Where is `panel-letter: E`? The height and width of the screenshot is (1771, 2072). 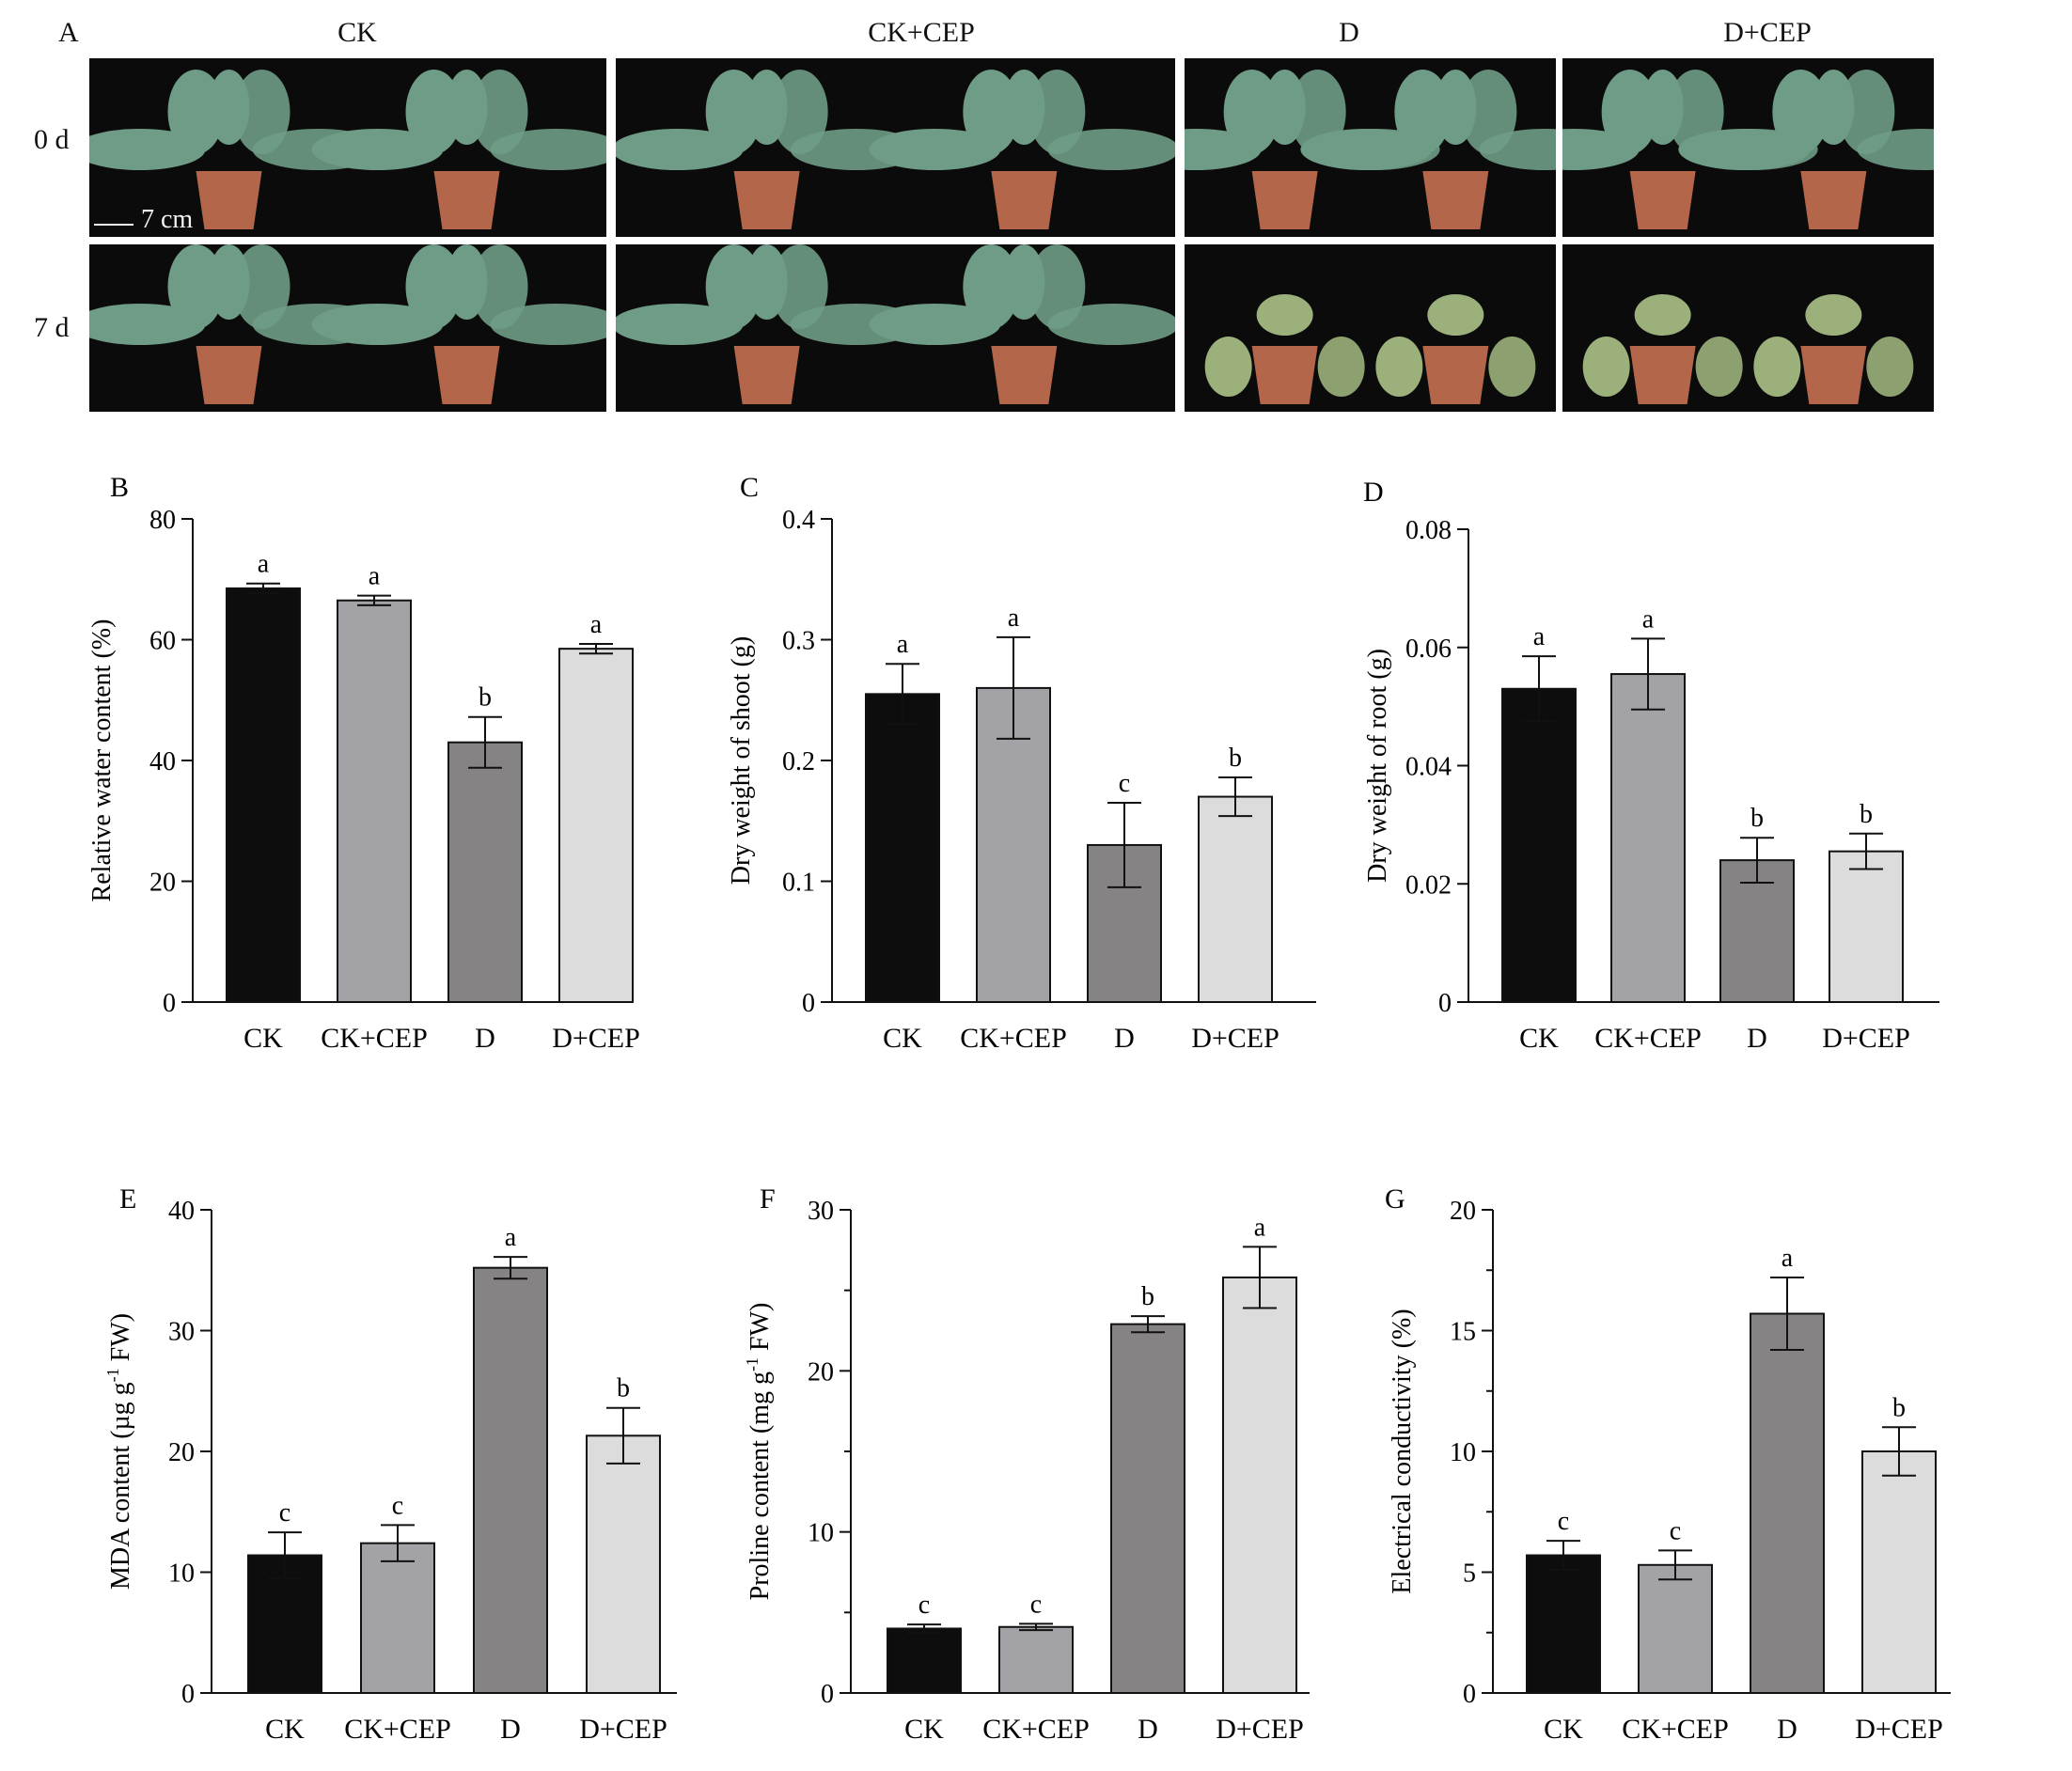
panel-letter: E is located at coordinates (128, 1199).